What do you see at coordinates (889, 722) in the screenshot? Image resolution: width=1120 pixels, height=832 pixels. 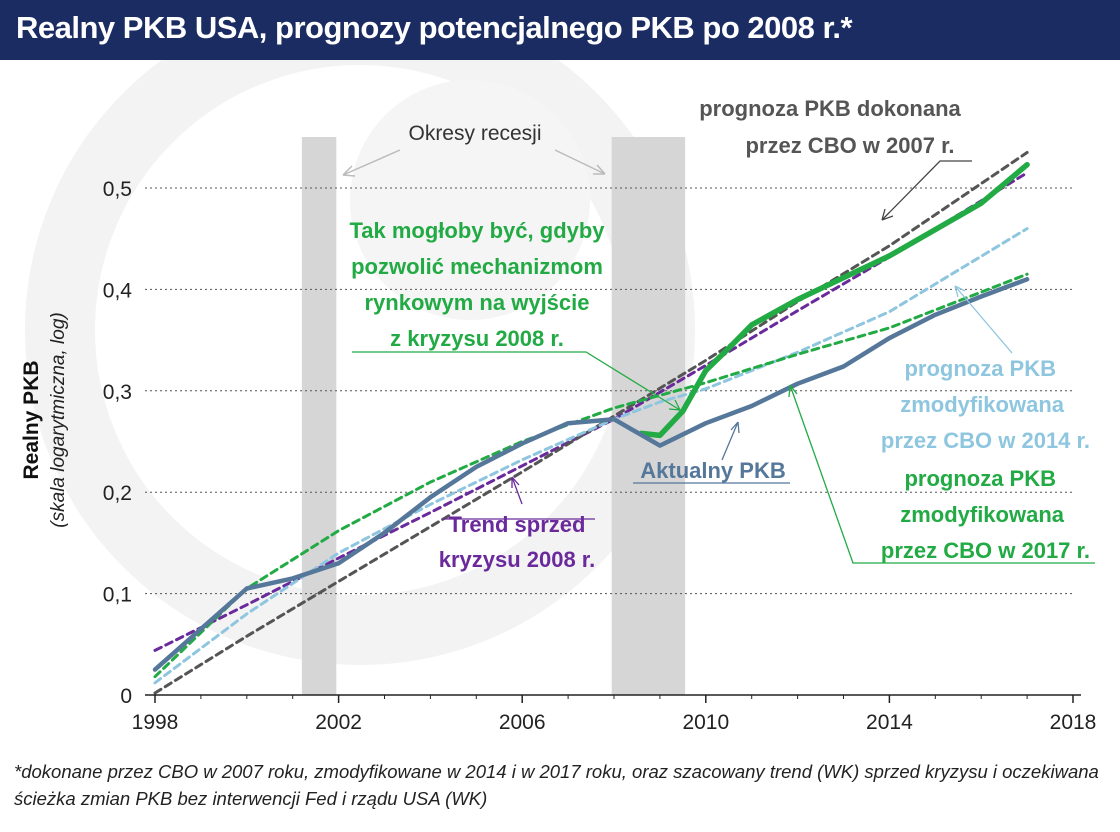 I see `x-tick-label-2014: 2014` at bounding box center [889, 722].